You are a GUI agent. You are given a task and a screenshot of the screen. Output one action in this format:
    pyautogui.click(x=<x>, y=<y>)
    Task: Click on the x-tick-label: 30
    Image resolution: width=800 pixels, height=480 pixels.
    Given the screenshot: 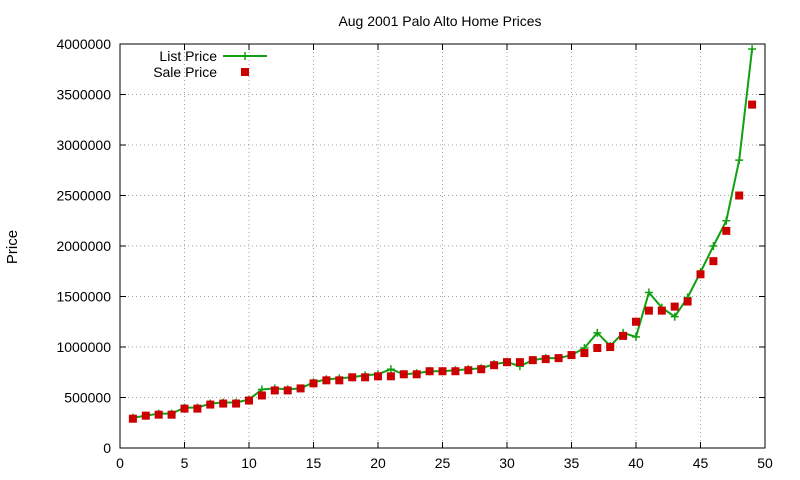 What is the action you would take?
    pyautogui.click(x=507, y=463)
    